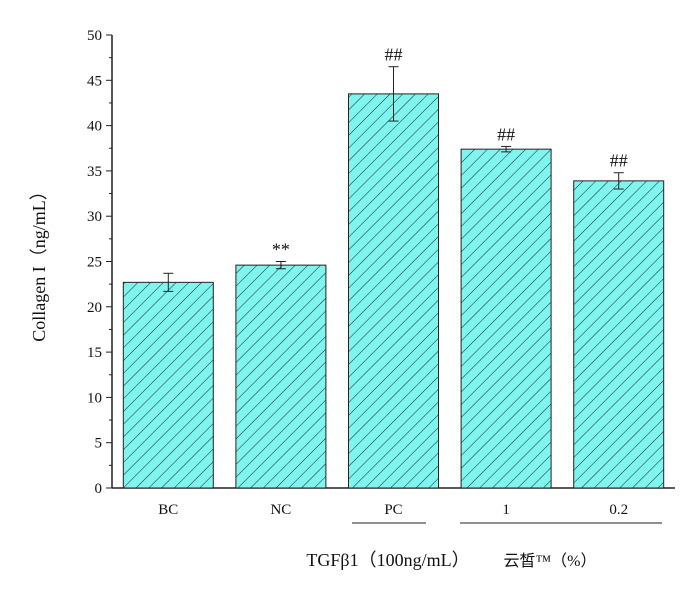  Describe the element at coordinates (94, 398) in the screenshot. I see `y-tick-label: 10` at that location.